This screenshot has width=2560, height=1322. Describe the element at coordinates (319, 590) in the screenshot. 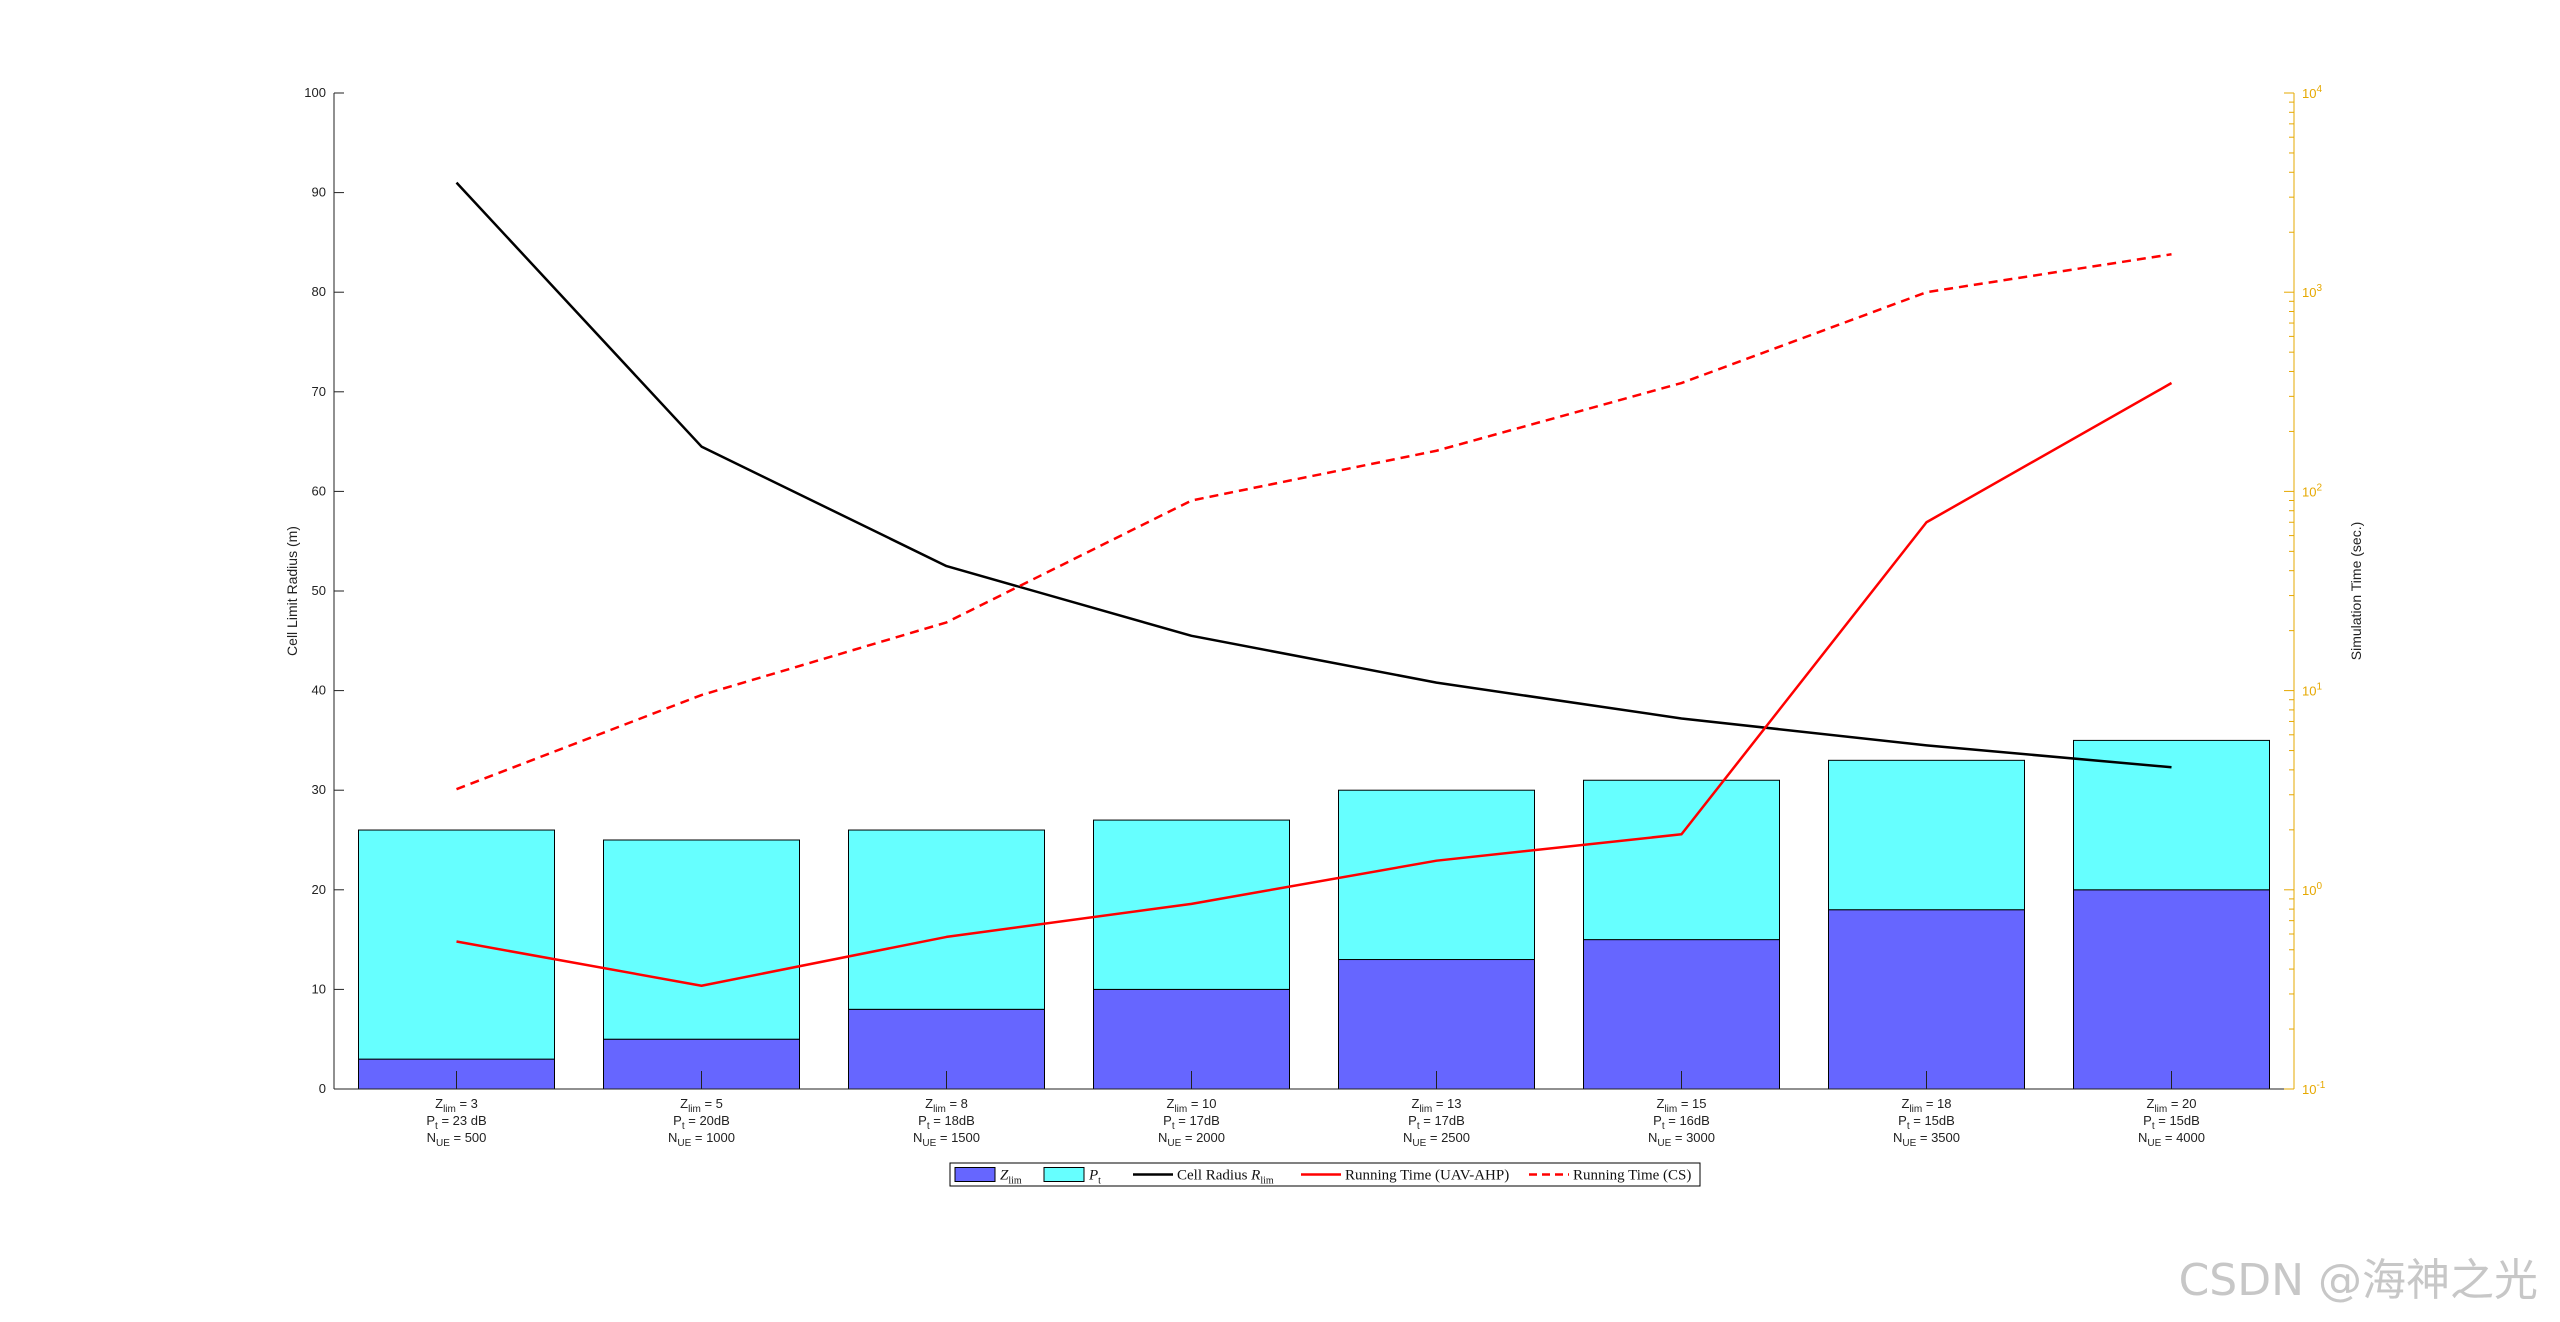

I see `left-tick-label: 50` at that location.